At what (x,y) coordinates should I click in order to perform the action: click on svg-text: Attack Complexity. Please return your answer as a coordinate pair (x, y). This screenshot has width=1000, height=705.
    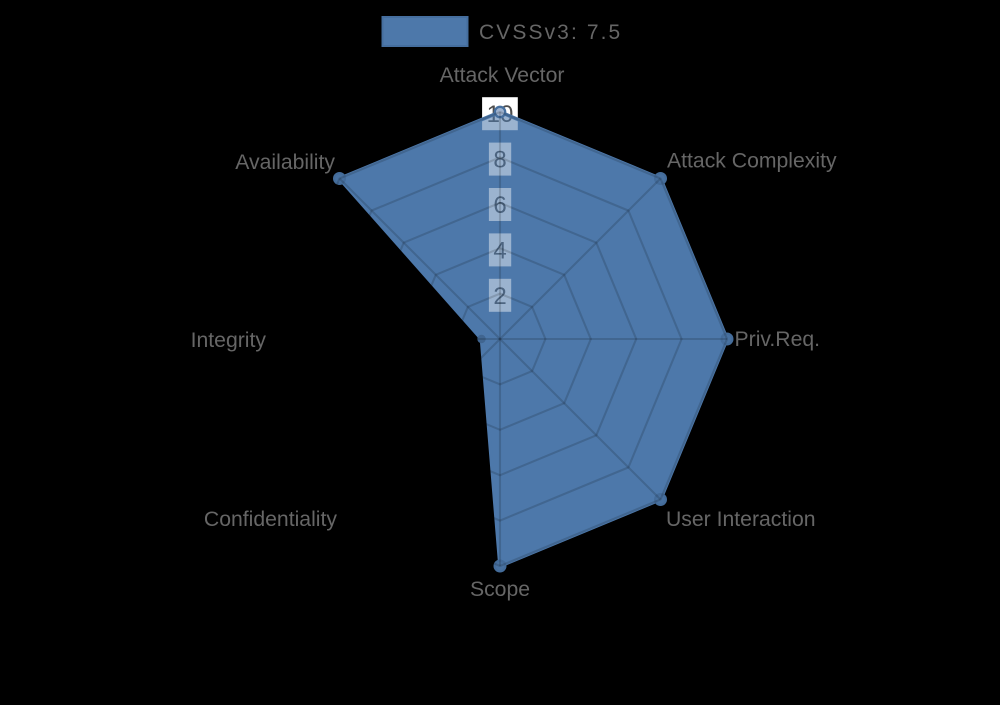
    Looking at the image, I should click on (752, 161).